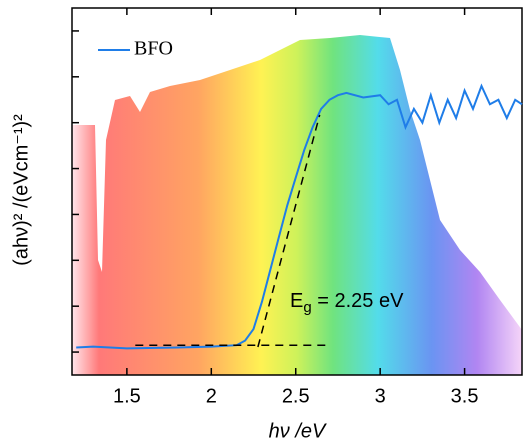 The image size is (523, 448). I want to click on annotation-rest: = 2.25 eV, so click(358, 301).